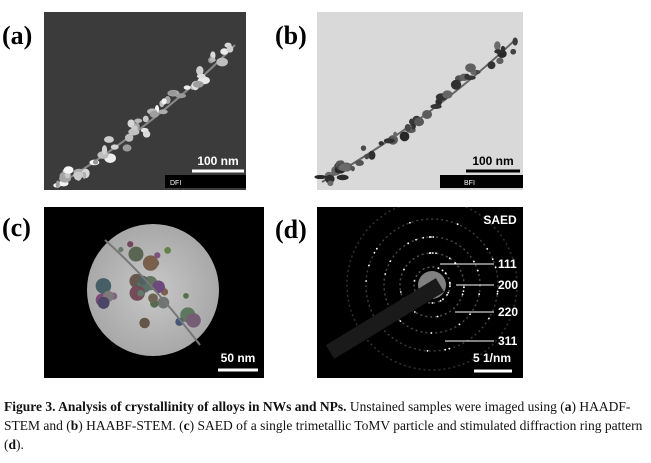 This screenshot has height=463, width=651. What do you see at coordinates (500, 220) in the screenshot?
I see `panel-title: SAED` at bounding box center [500, 220].